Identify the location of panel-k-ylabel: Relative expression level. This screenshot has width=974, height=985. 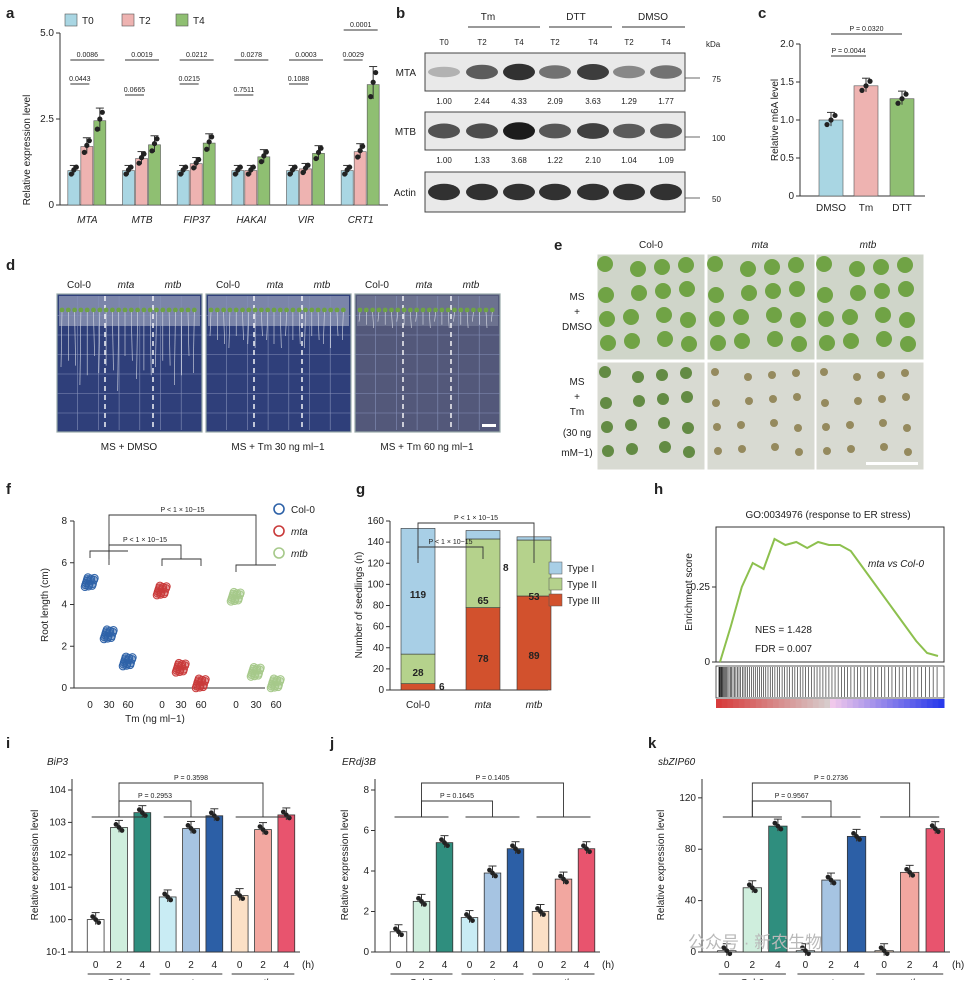
(661, 865).